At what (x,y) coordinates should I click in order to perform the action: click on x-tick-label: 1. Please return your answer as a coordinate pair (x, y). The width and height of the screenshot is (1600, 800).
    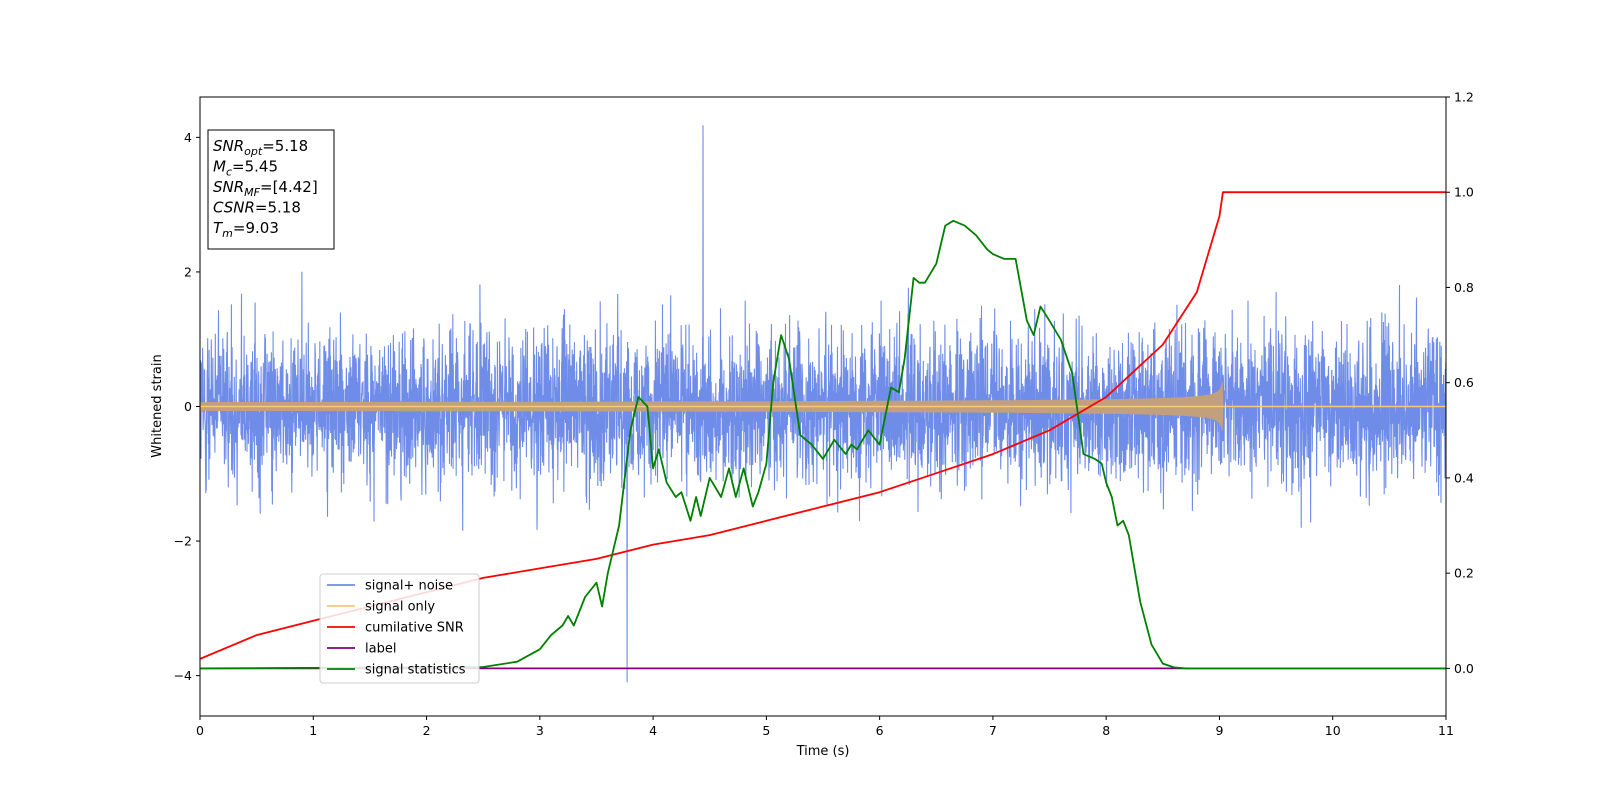
    Looking at the image, I should click on (313, 730).